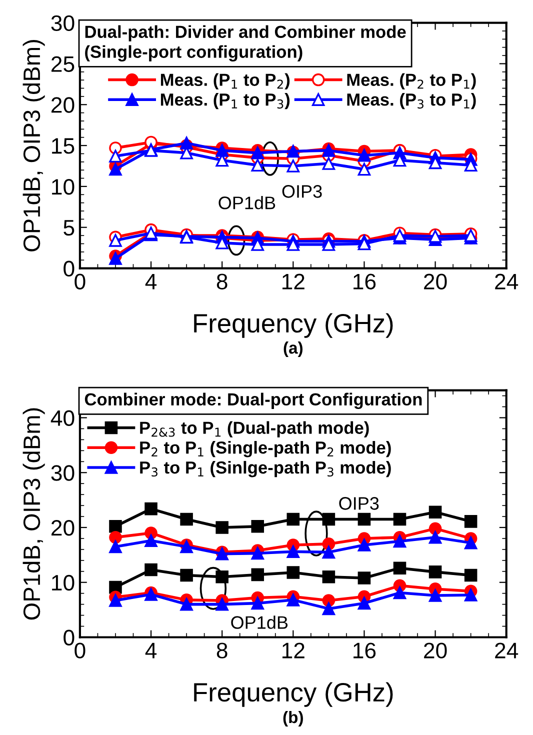 Image resolution: width=533 pixels, height=735 pixels. I want to click on y-tick-label: 15, so click(63, 146).